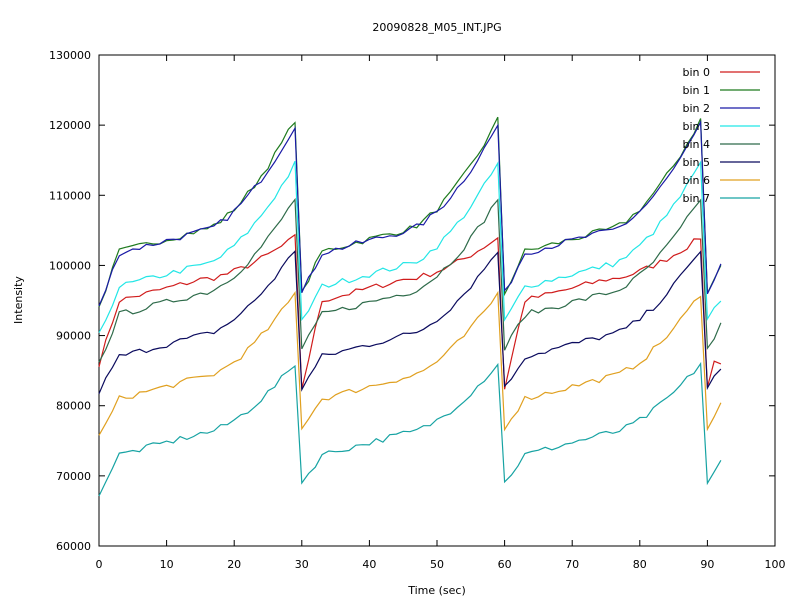 The image size is (800, 600). What do you see at coordinates (302, 564) in the screenshot?
I see `x-tick-label: 30` at bounding box center [302, 564].